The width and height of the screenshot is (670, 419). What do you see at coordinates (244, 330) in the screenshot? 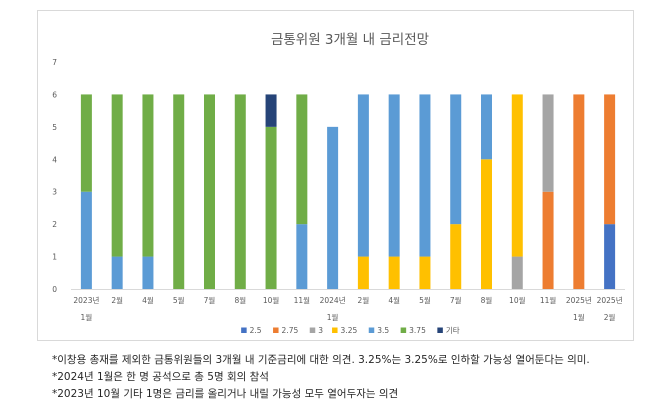
I see `legend-swatch-2.5` at bounding box center [244, 330].